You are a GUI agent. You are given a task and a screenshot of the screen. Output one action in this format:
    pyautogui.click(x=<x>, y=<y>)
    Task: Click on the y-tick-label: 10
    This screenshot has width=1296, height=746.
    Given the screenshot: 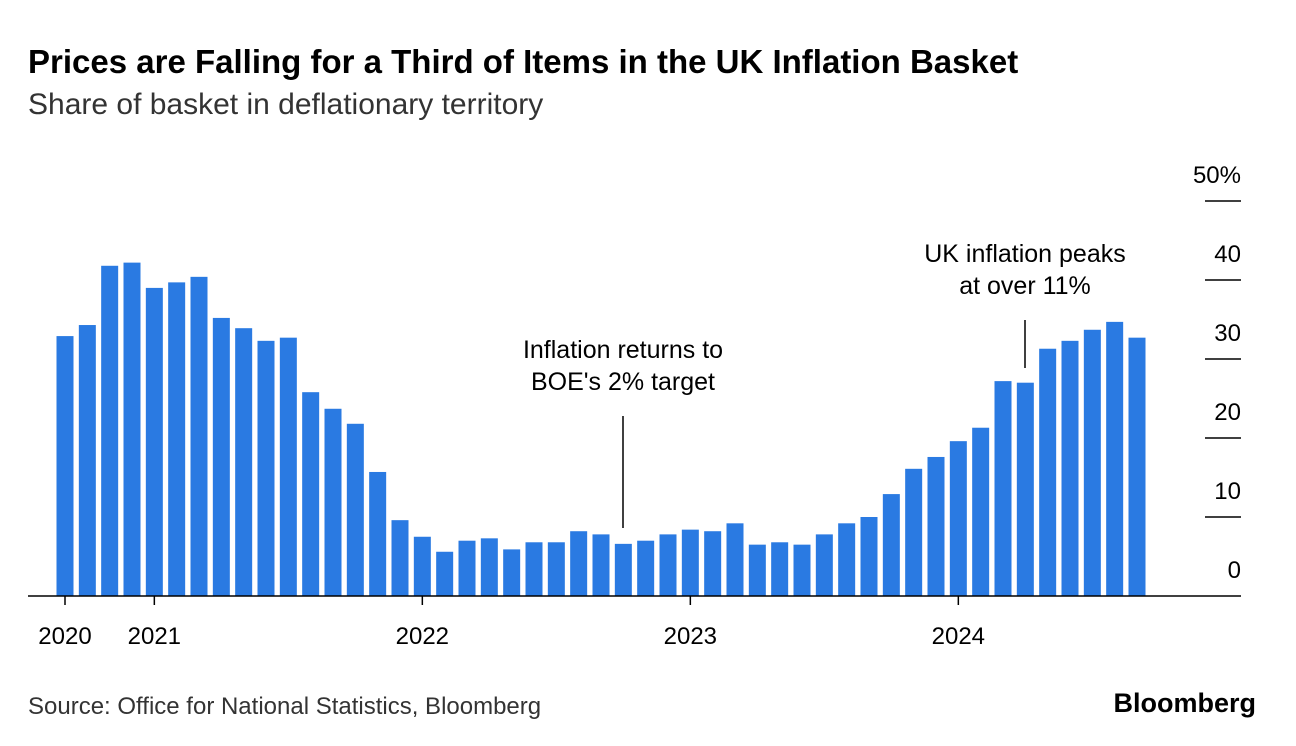 What is the action you would take?
    pyautogui.click(x=1227, y=491)
    